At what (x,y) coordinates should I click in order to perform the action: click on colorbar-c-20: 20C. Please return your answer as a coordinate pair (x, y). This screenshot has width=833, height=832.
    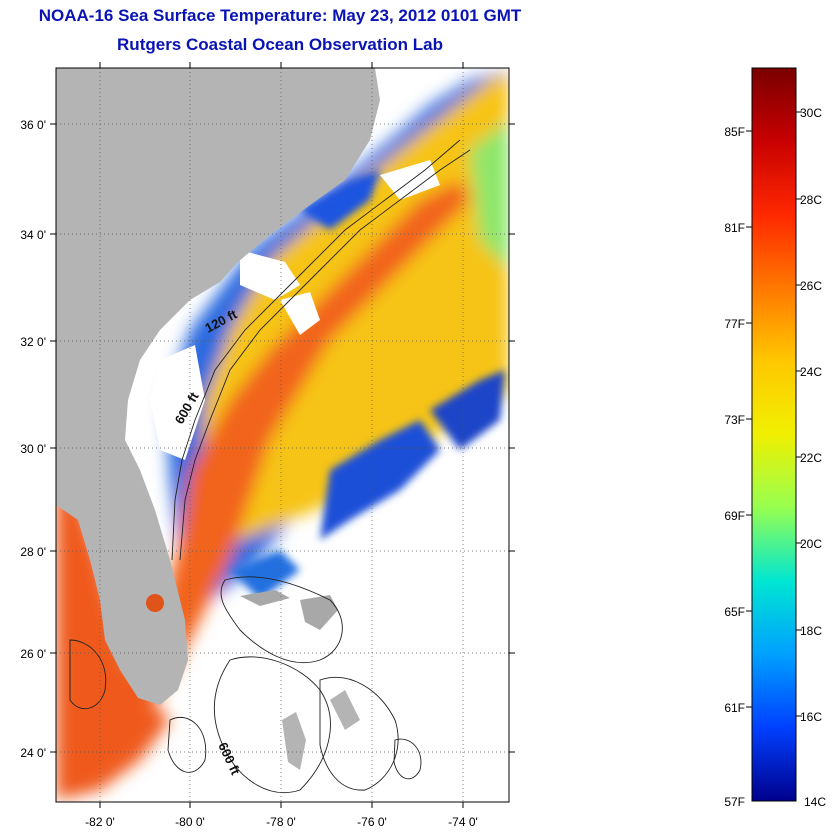
    Looking at the image, I should click on (811, 544).